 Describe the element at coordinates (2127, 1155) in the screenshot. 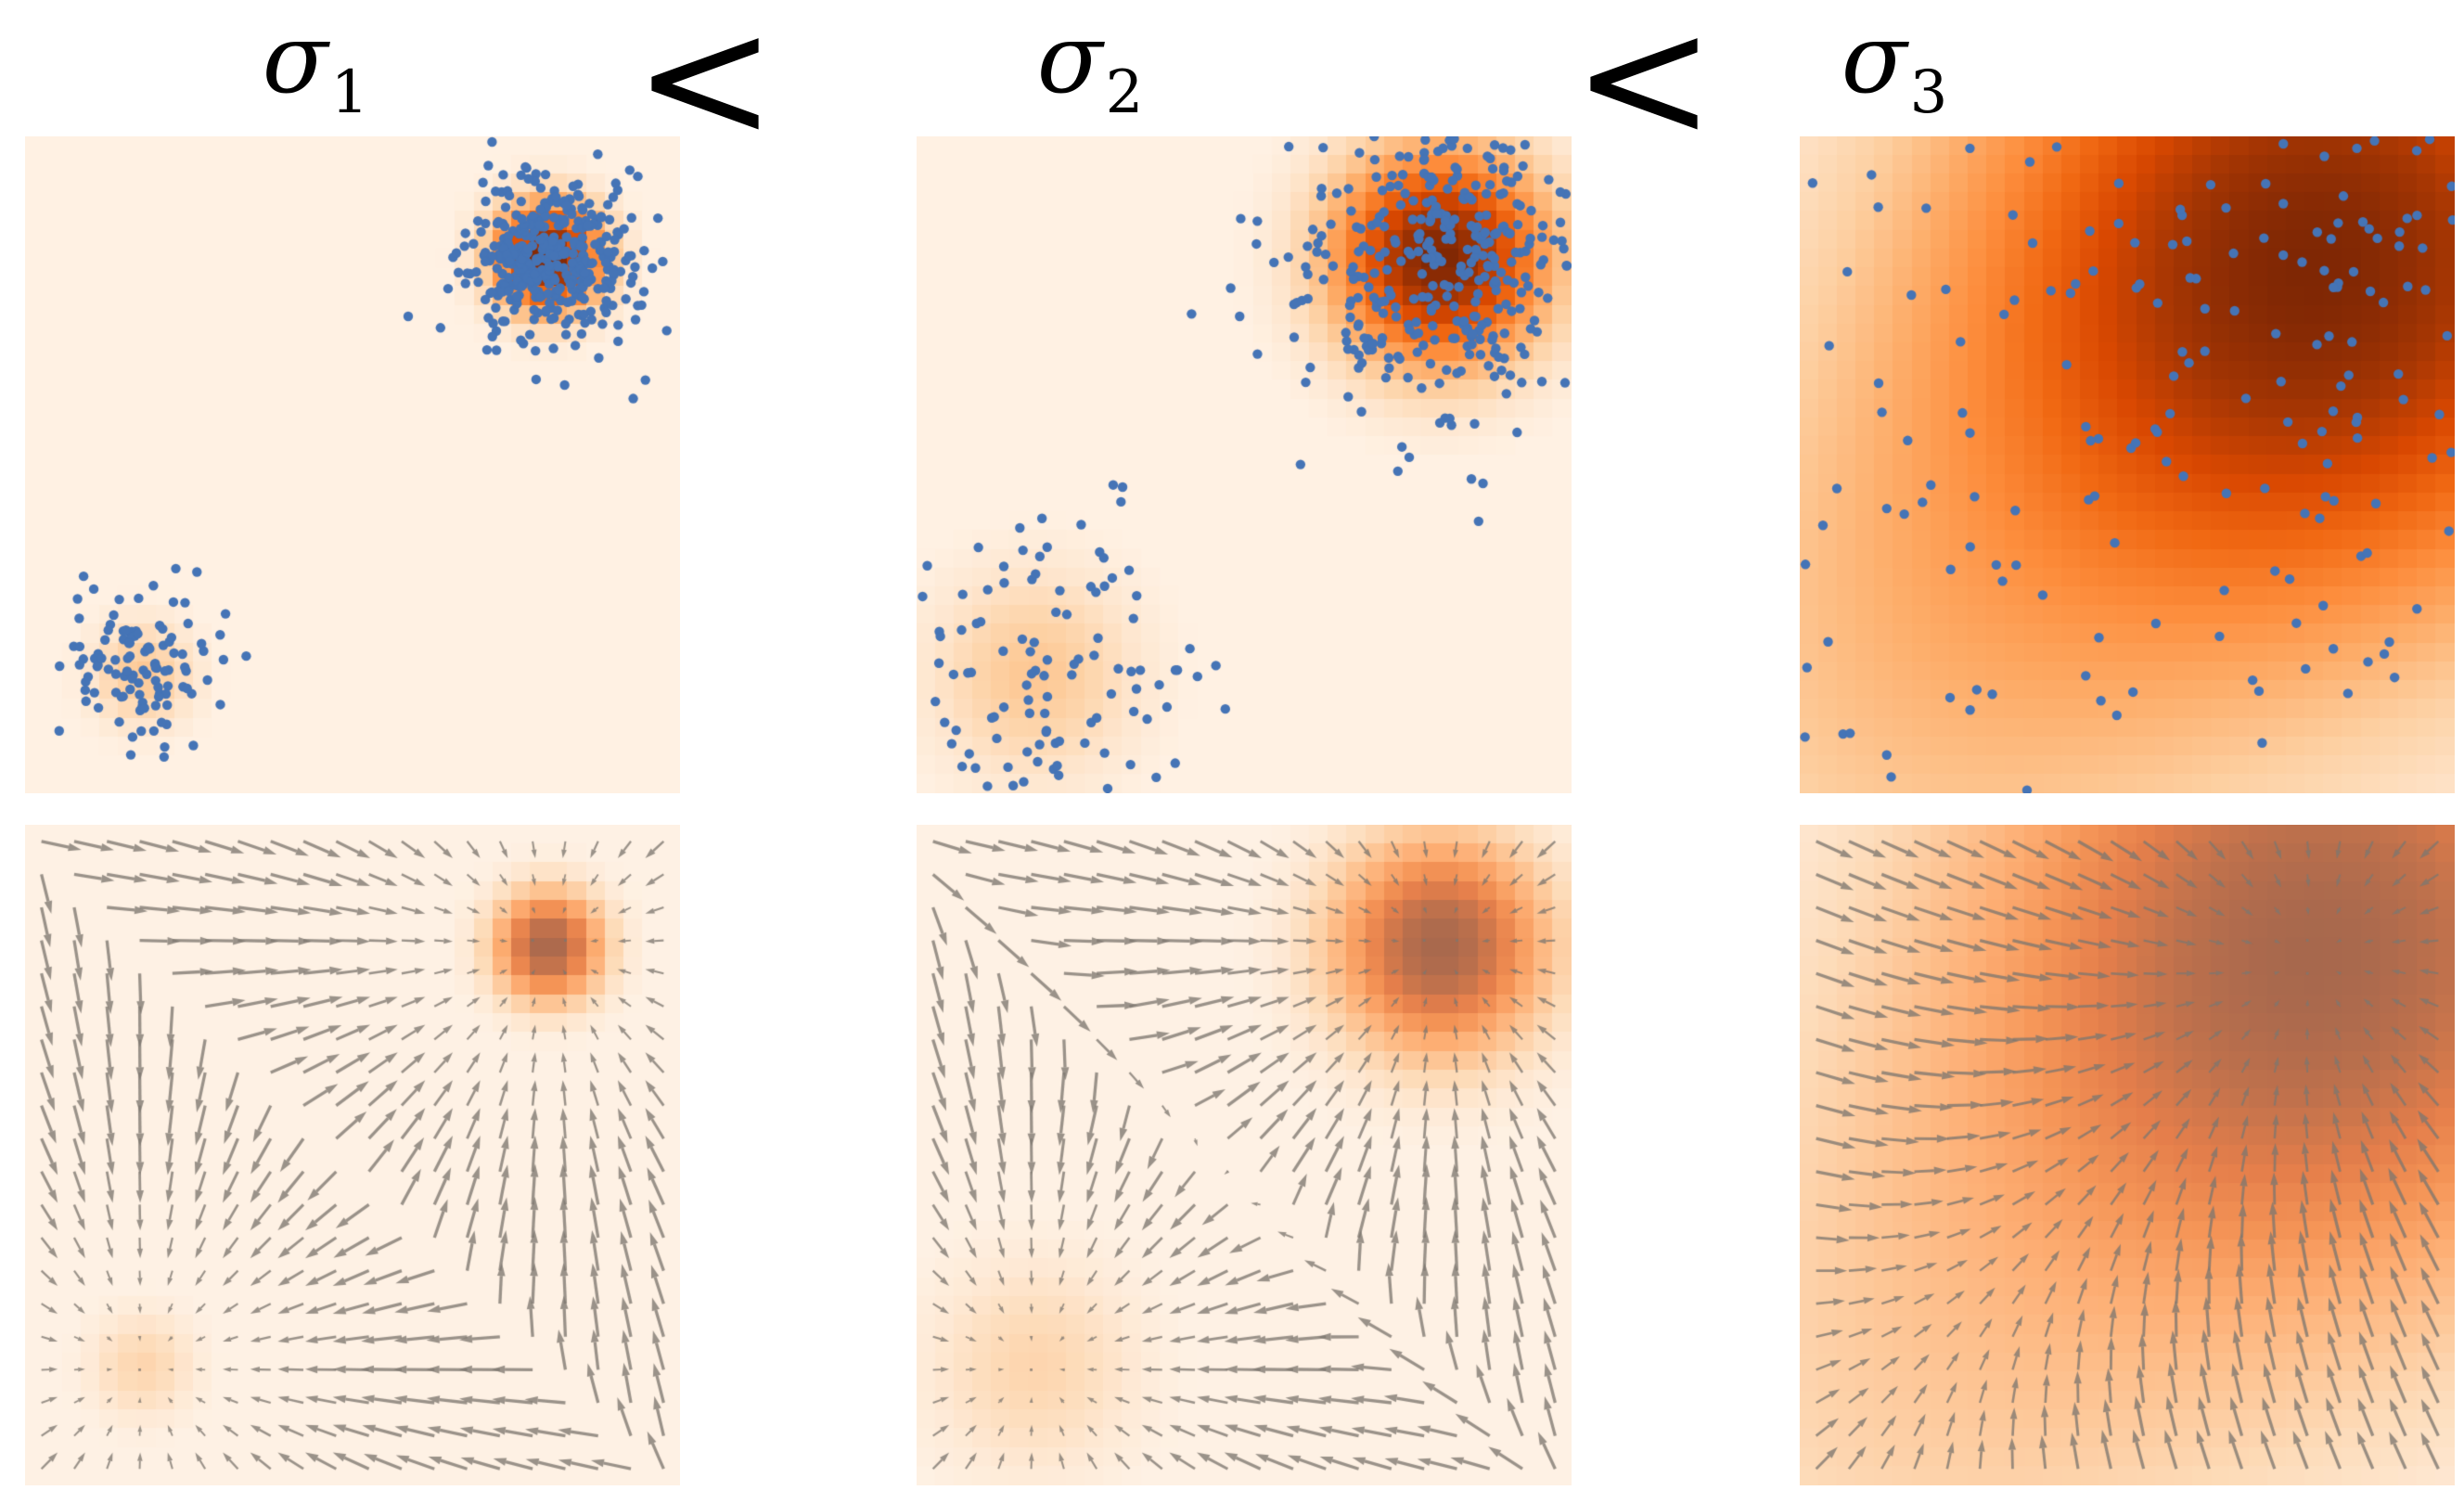

I see `panel-sigma3-score-quiver` at that location.